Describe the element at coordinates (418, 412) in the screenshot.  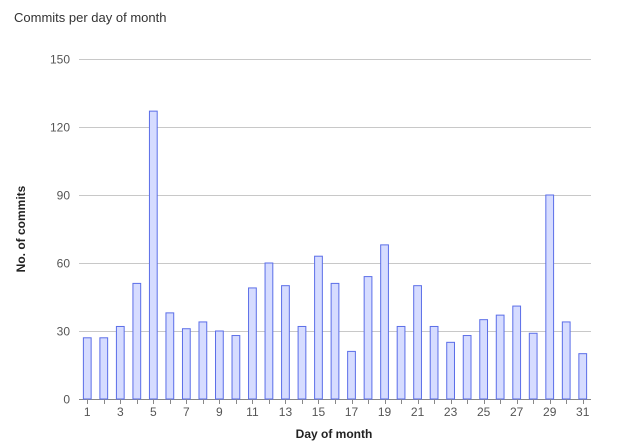
I see `x-tick-label: 21` at that location.